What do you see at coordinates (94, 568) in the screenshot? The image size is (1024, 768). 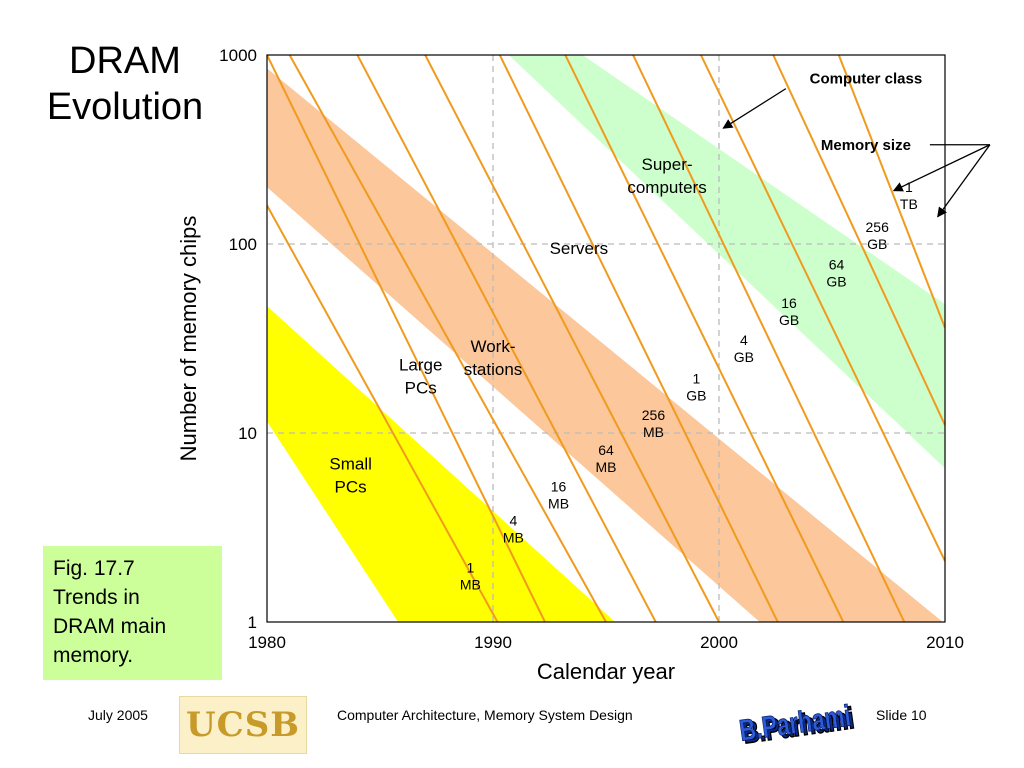 I see `caption-line-1: Fig. 17.7` at bounding box center [94, 568].